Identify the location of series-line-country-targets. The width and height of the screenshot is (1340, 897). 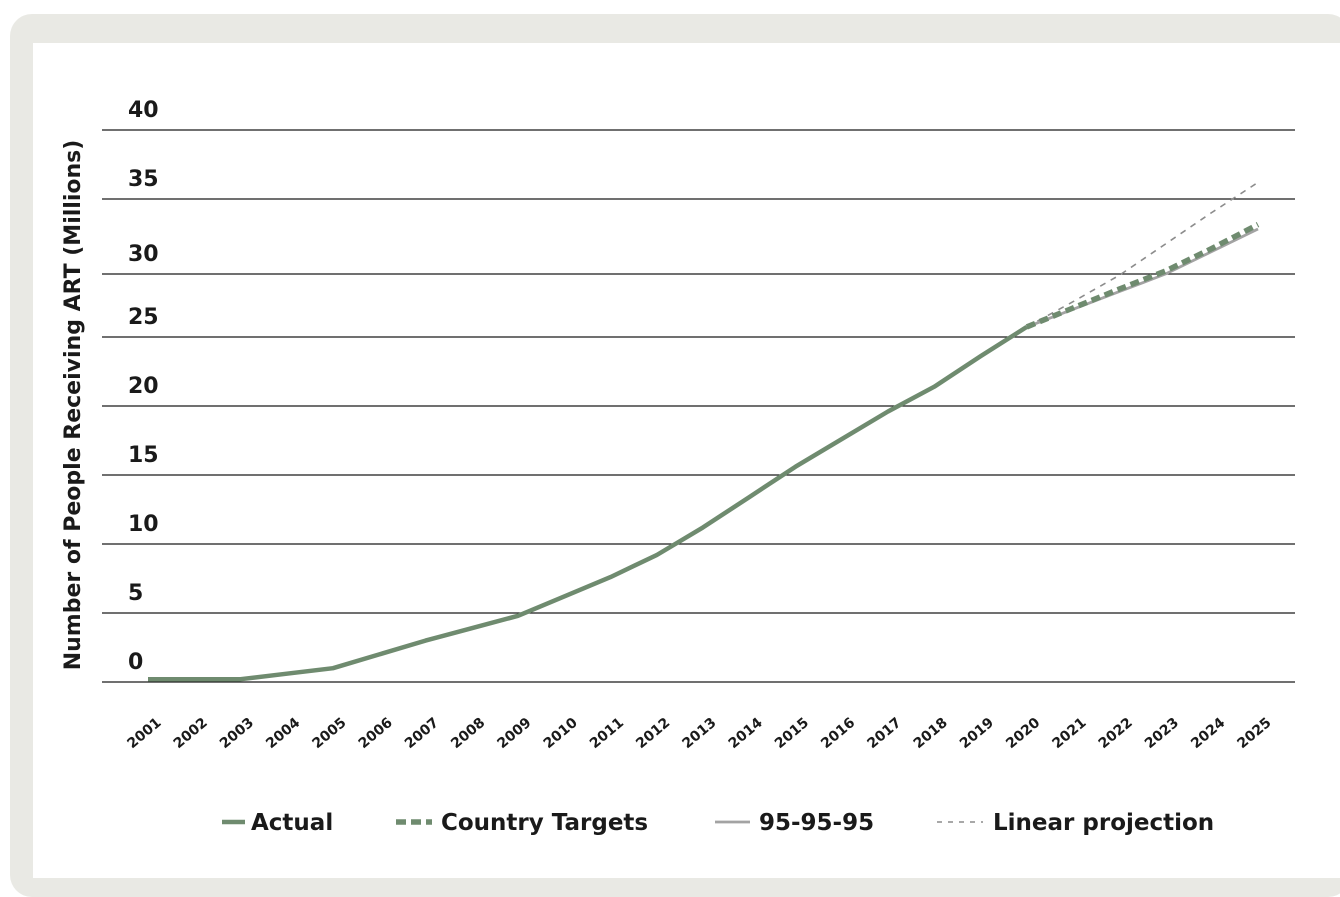
(1142, 276).